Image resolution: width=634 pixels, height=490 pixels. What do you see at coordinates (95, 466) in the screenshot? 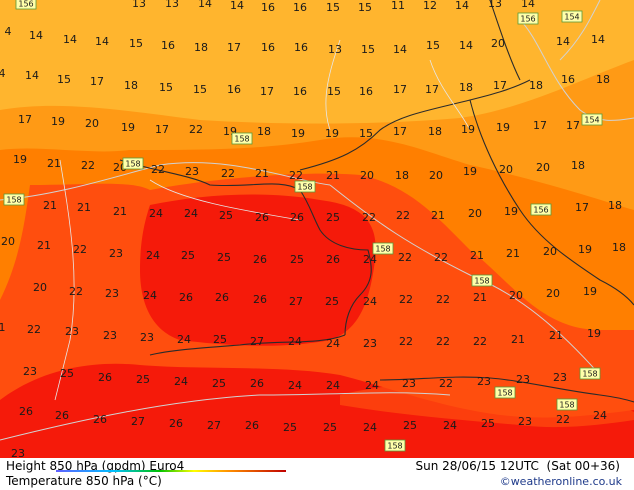
I see `footer-title-height: Height 850 hPa (gpdm) Euro4` at bounding box center [95, 466].